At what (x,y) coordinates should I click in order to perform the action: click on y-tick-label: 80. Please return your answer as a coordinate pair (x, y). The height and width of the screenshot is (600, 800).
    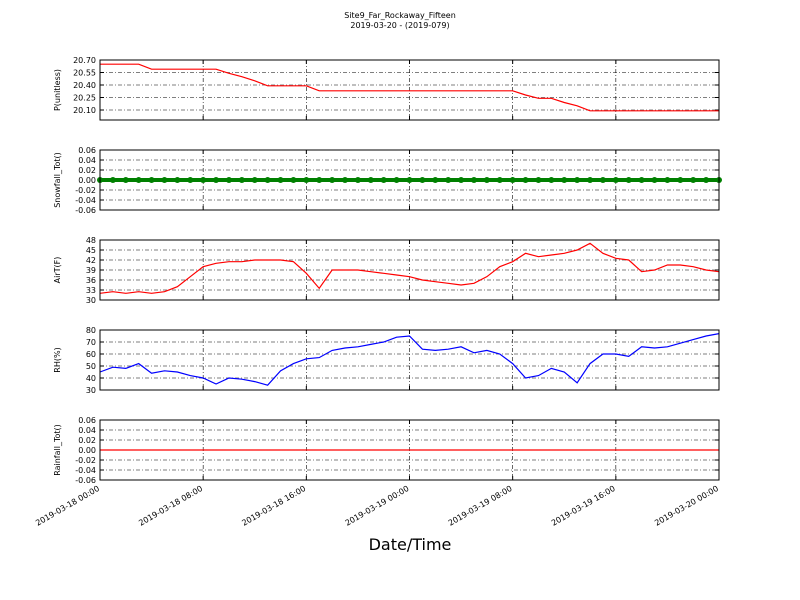
    Looking at the image, I should click on (91, 330).